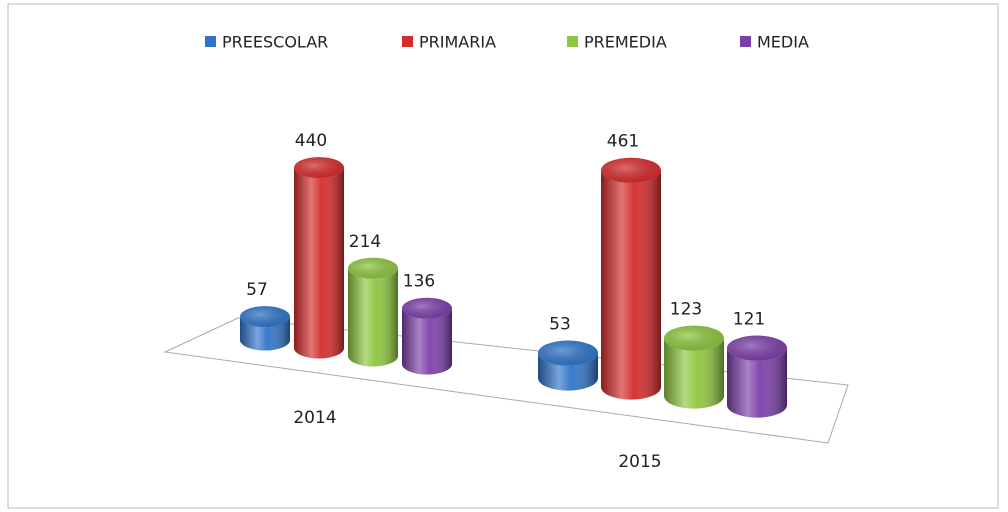 Image resolution: width=1008 pixels, height=512 pixels. I want to click on legend-label: PREESCOLAR, so click(275, 42).